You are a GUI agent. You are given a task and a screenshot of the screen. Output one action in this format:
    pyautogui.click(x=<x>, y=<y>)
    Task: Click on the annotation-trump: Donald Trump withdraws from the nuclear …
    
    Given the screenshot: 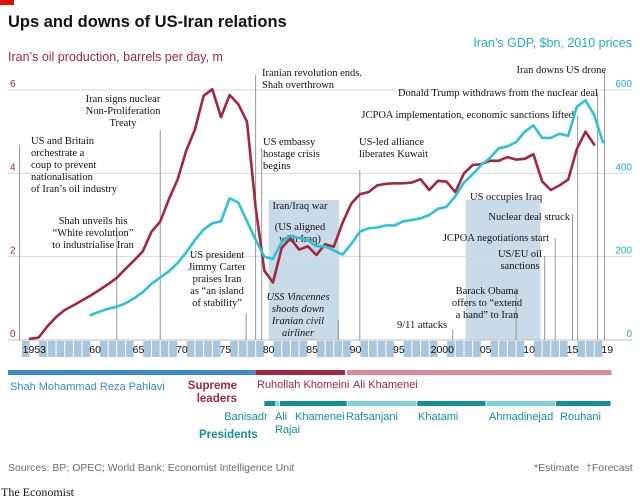 What is the action you would take?
    pyautogui.click(x=498, y=93)
    